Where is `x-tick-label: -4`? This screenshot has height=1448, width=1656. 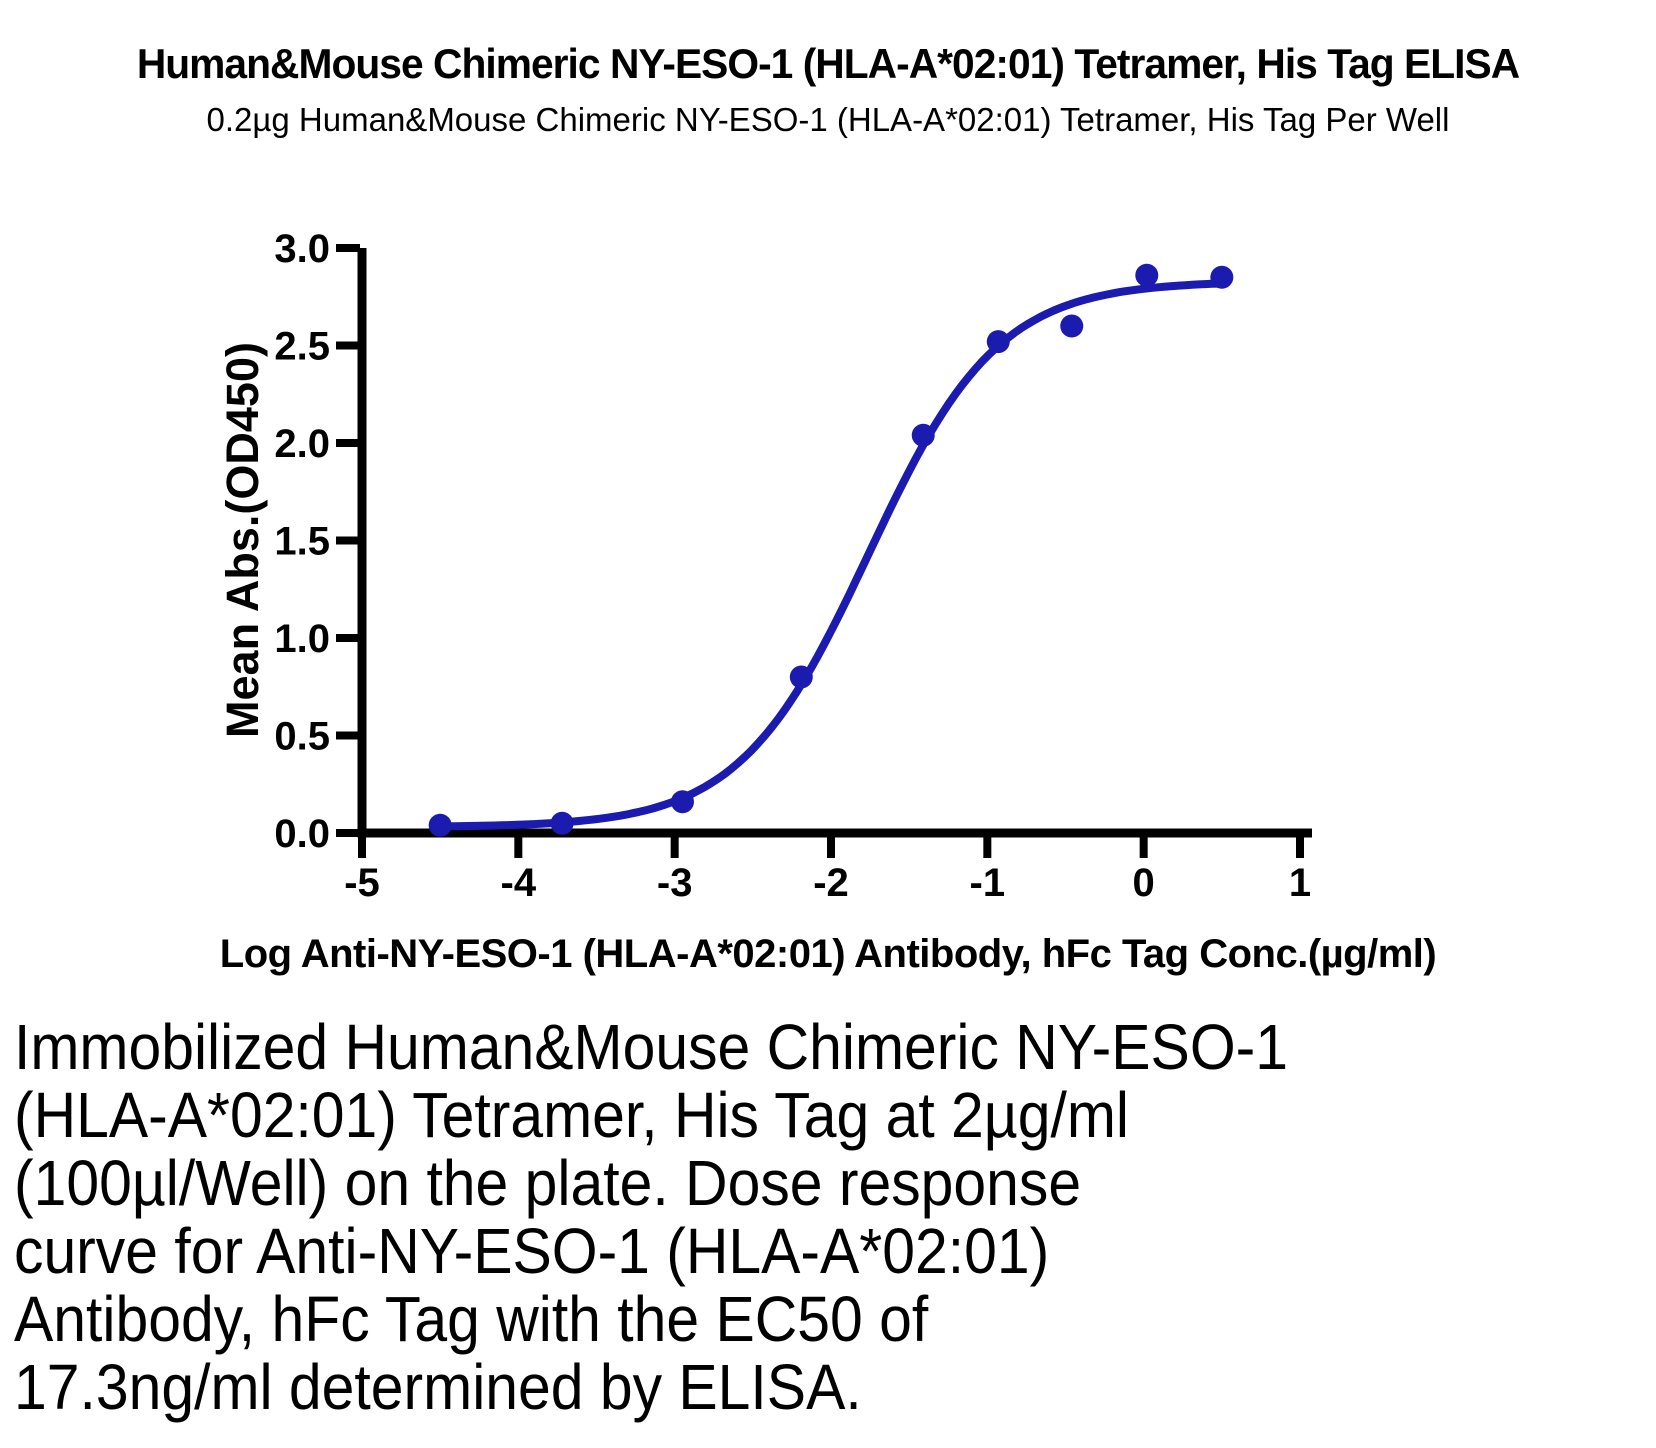 x-tick-label: -4 is located at coordinates (519, 883).